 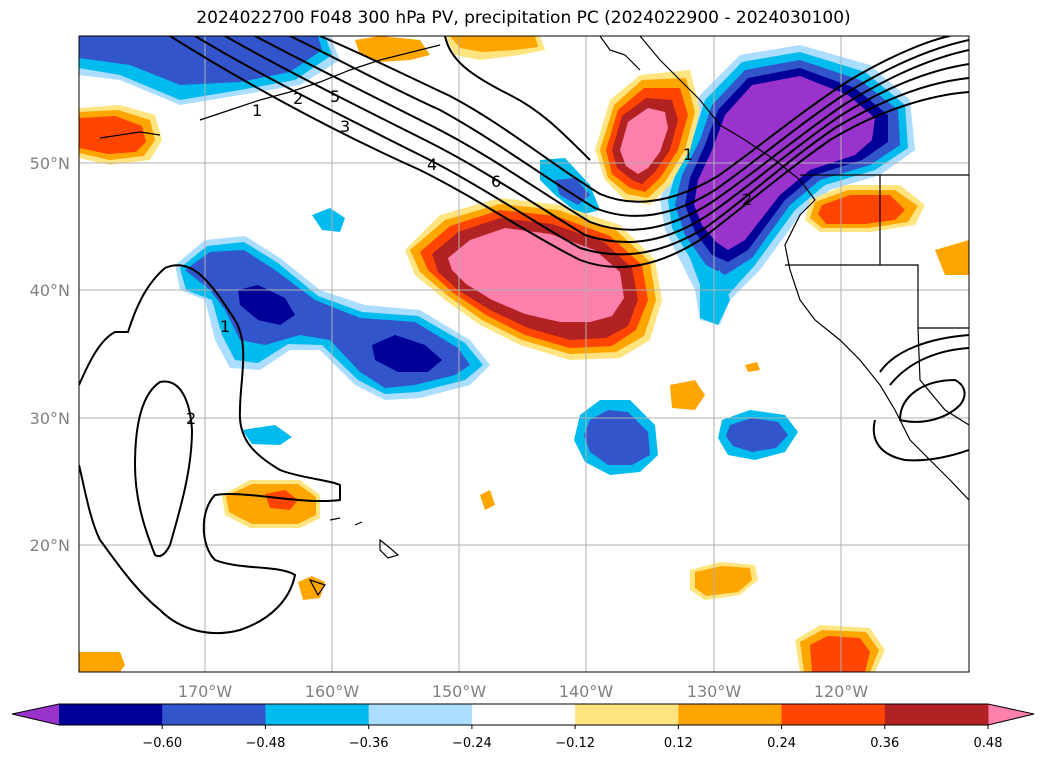 I want to click on colorbar-tick-label: −0.12, so click(x=575, y=743).